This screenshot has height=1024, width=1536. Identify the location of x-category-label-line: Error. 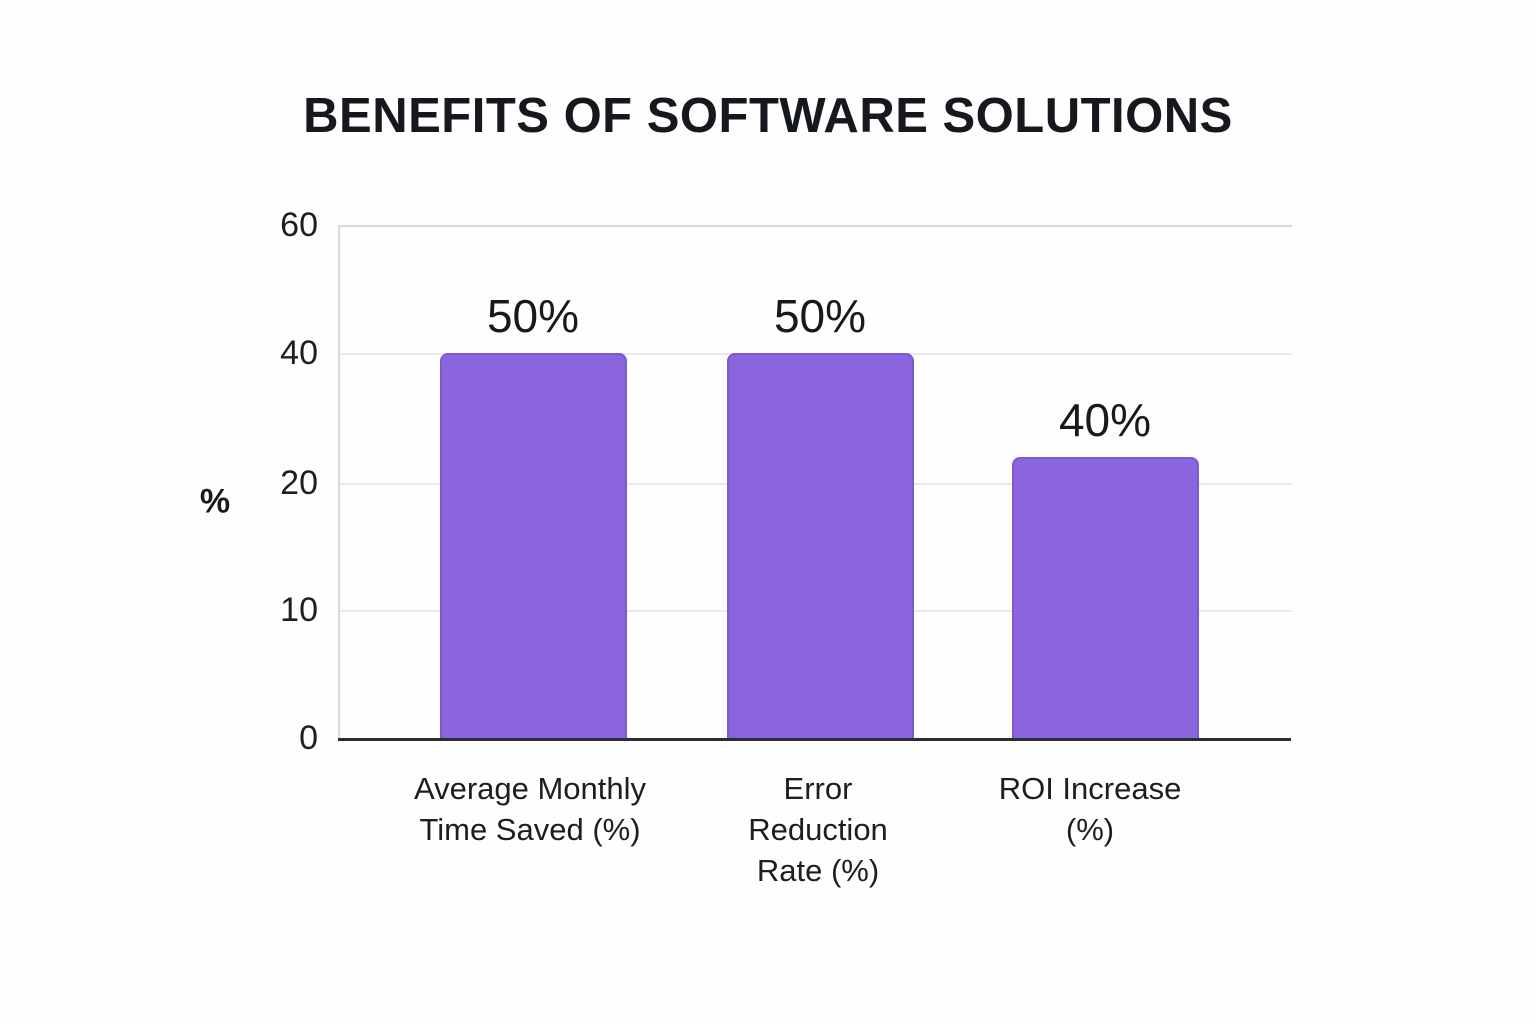
(818, 788).